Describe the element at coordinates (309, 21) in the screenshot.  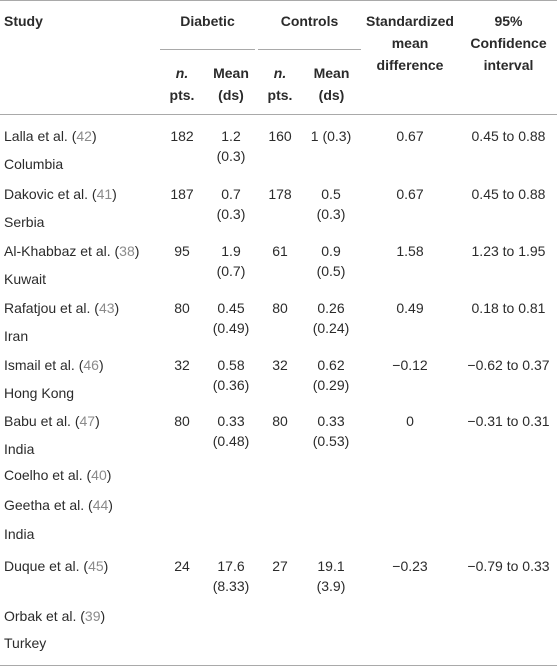
I see `col-header-controls: Controls` at that location.